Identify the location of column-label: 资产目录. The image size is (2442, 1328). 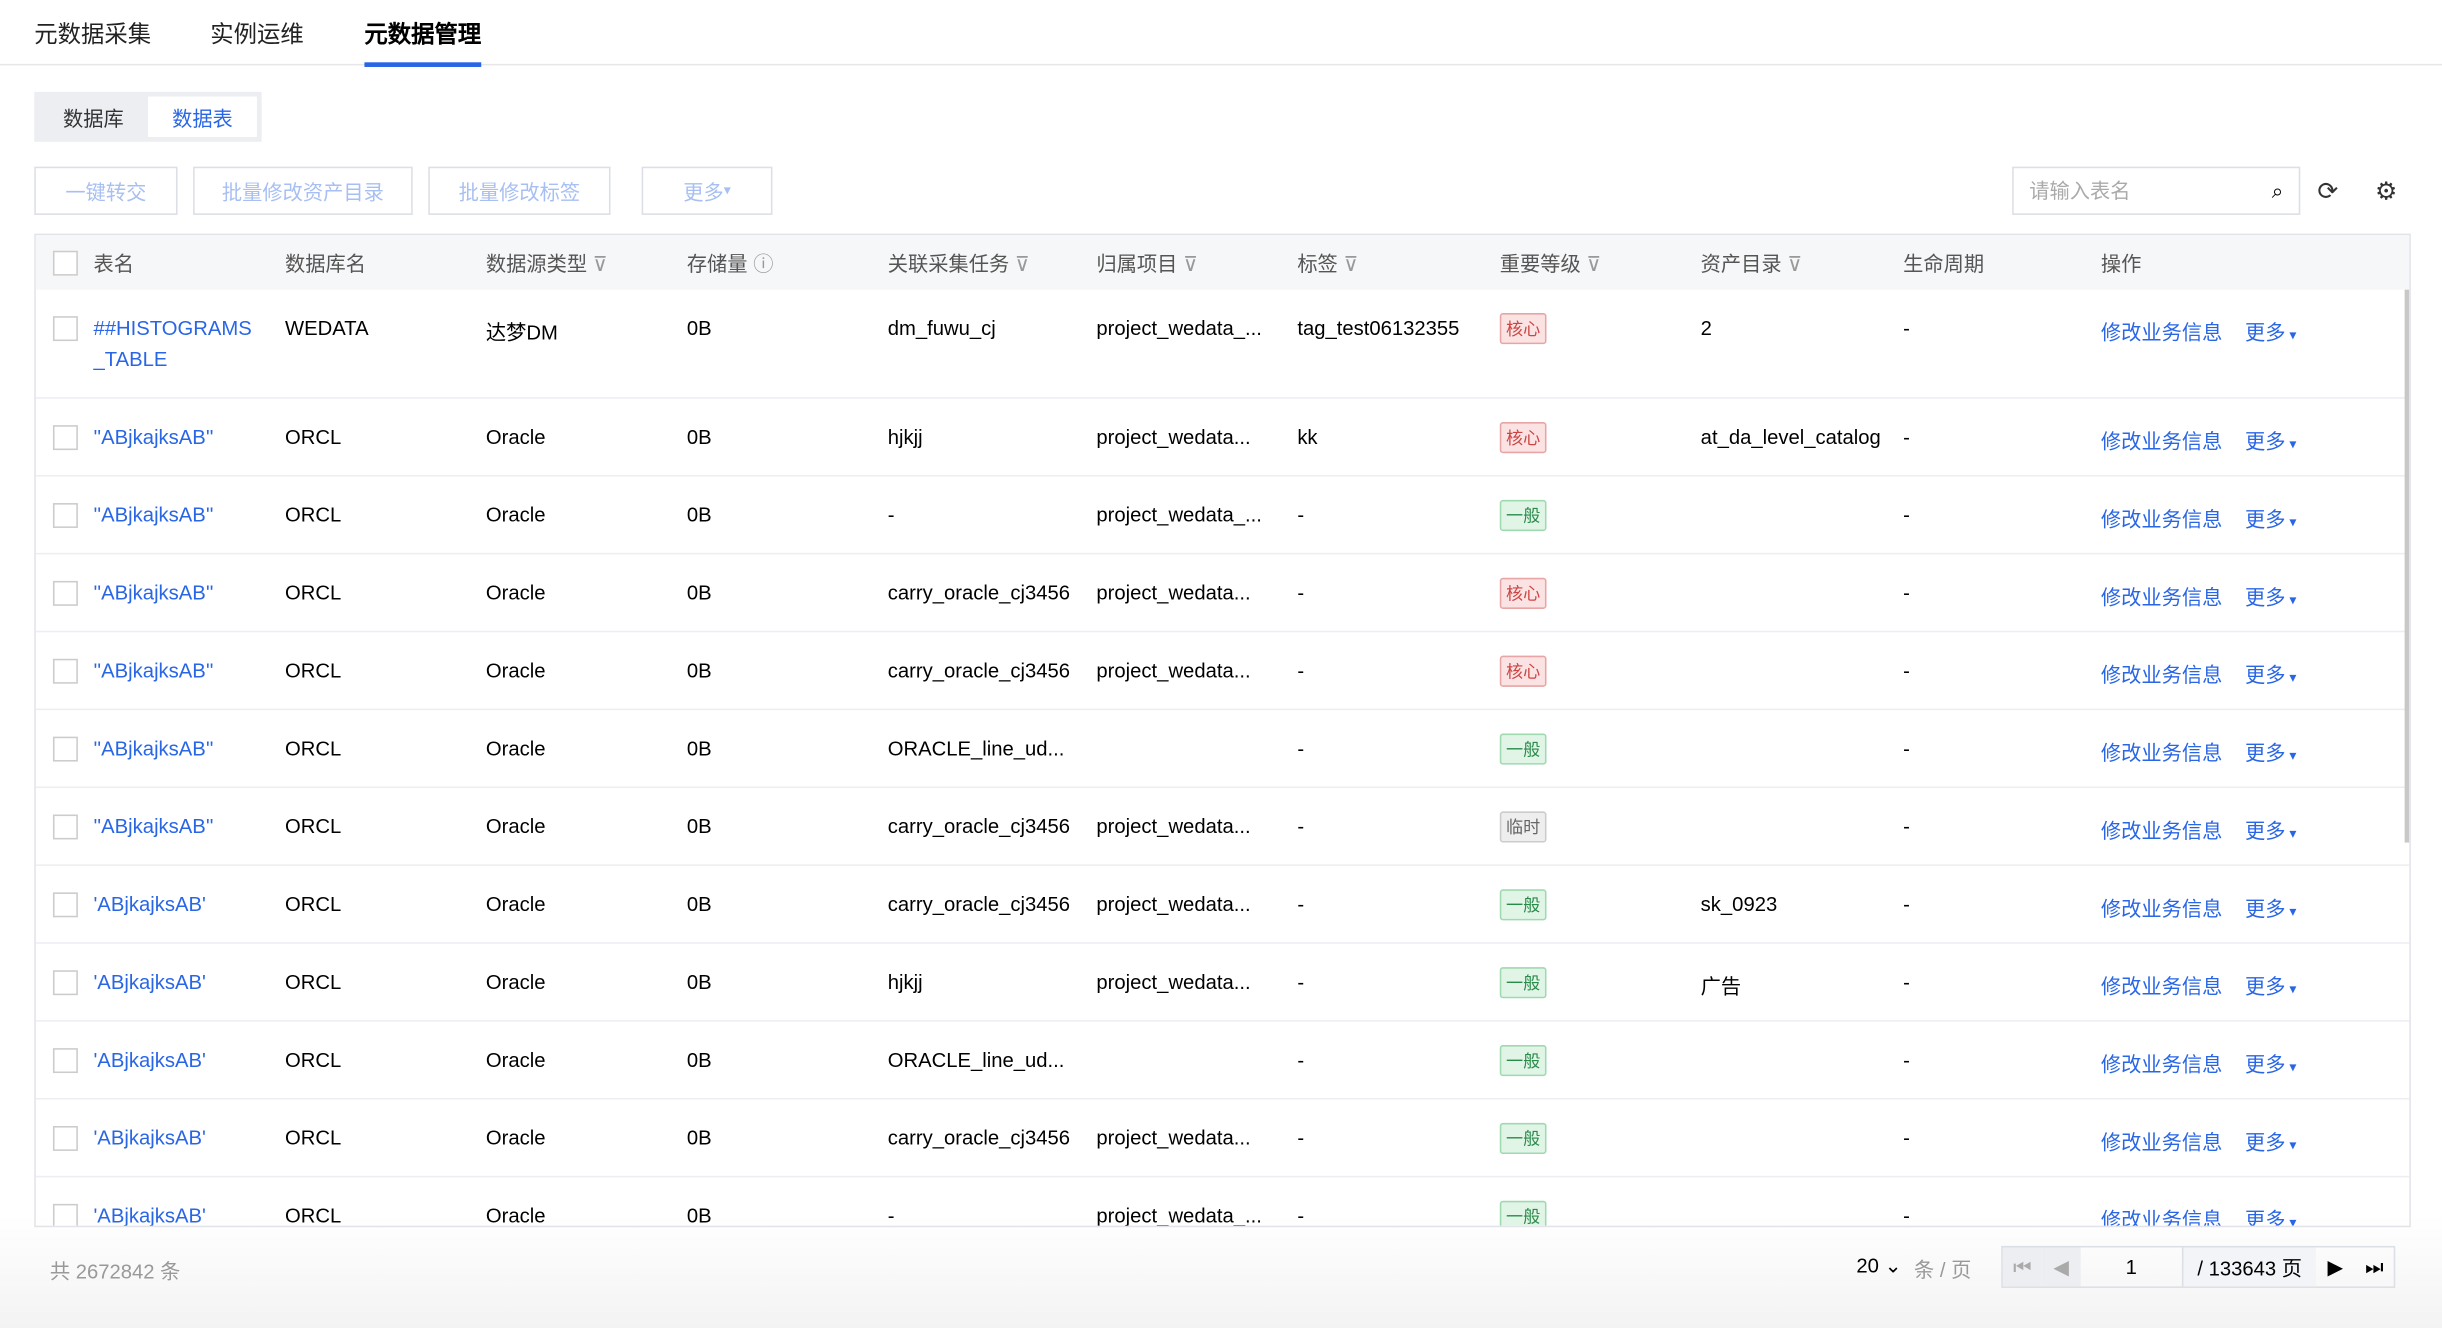
(1741, 264).